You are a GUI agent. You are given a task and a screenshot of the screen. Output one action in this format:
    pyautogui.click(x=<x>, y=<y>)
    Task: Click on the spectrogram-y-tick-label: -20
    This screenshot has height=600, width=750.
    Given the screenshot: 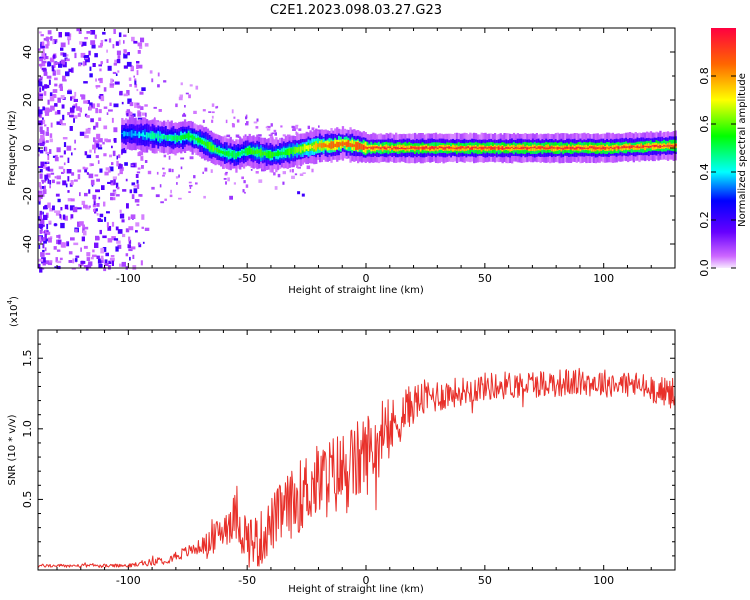 What is the action you would take?
    pyautogui.click(x=27, y=196)
    